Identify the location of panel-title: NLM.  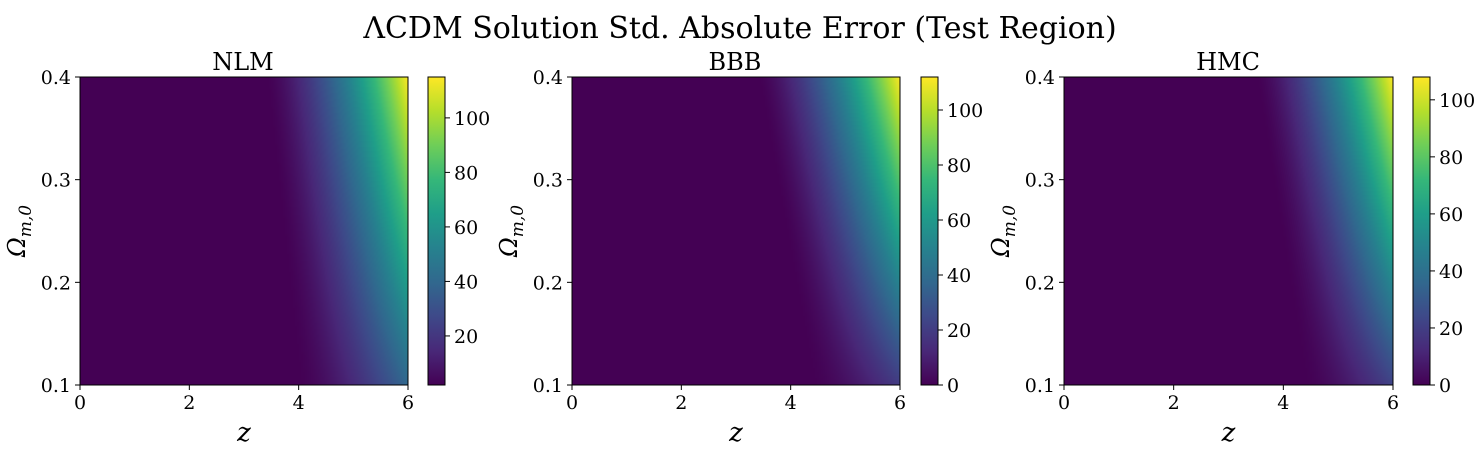
(243, 62).